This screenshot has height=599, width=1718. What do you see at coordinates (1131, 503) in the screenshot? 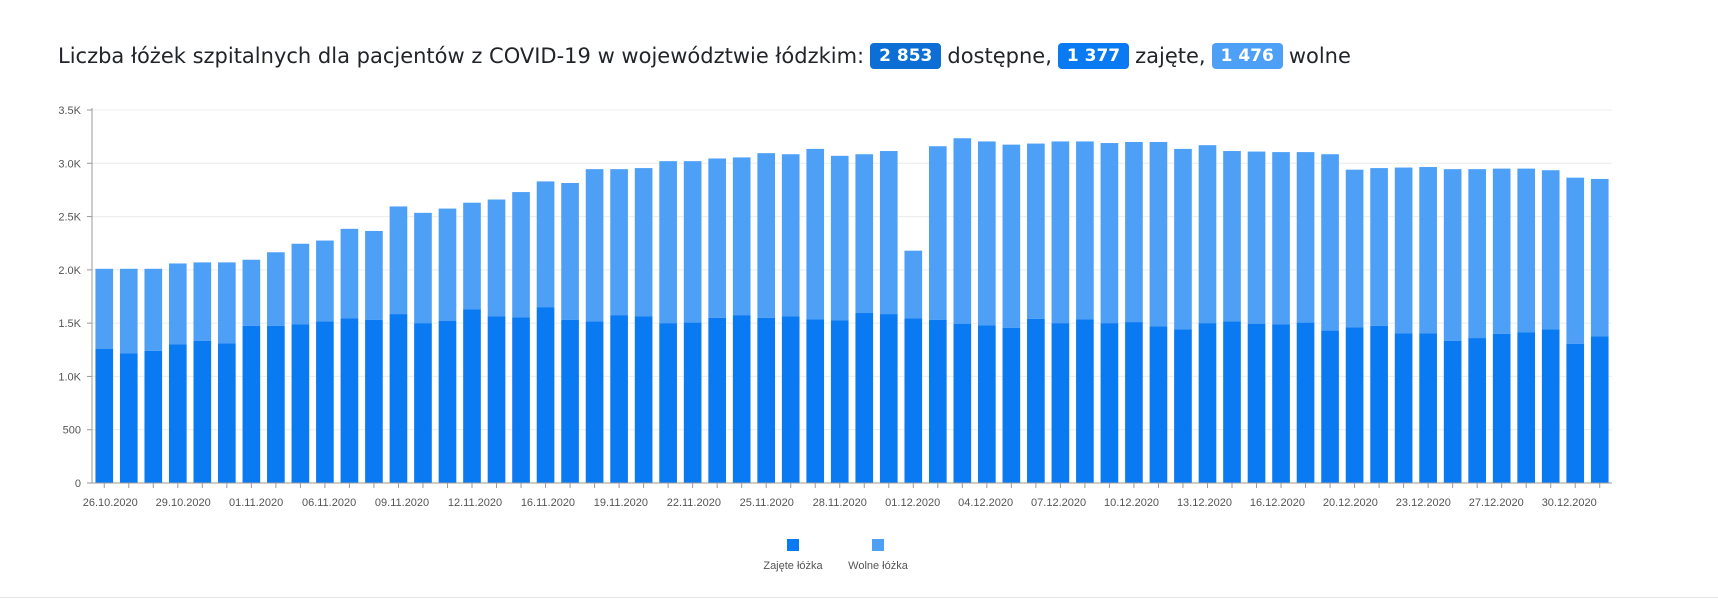
I see `x-tick-label: 10.12.2020` at bounding box center [1131, 503].